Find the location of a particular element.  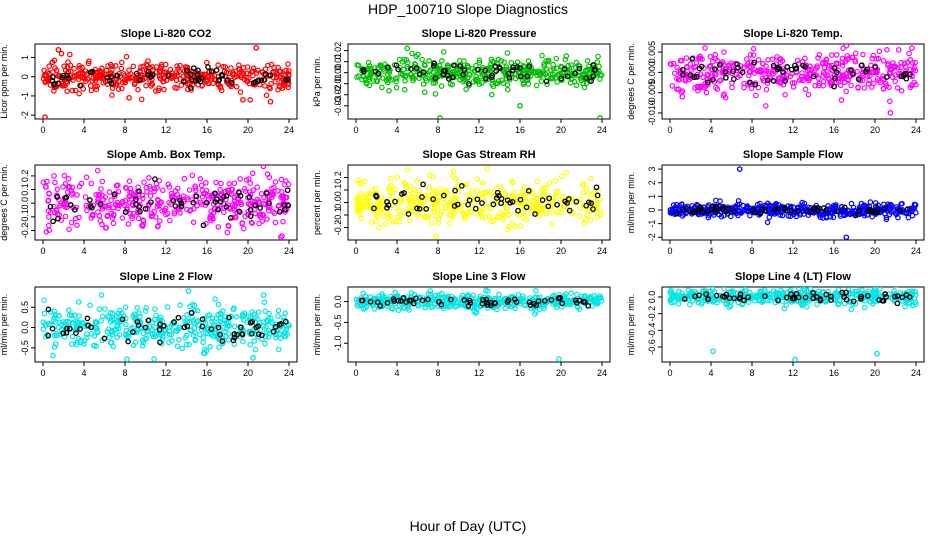

panel-points is located at coordinates (793, 80).